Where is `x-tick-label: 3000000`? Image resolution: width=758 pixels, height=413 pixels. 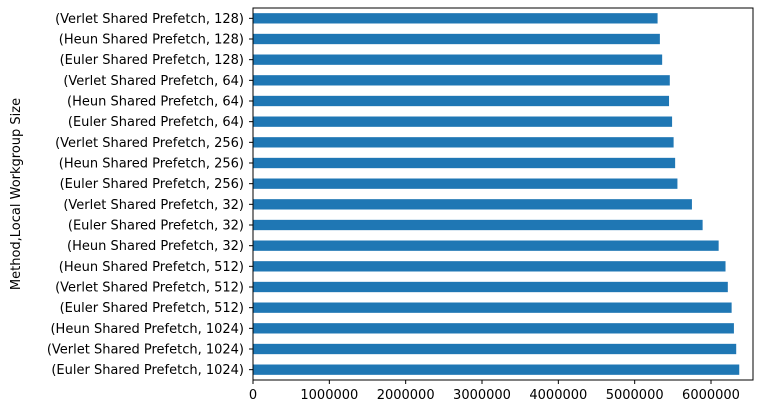
x-tick-label: 3000000 is located at coordinates (482, 395).